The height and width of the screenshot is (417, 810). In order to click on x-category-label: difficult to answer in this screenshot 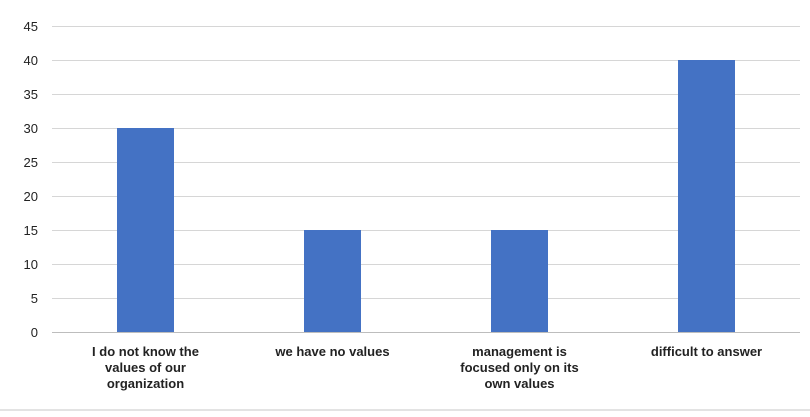, I will do `click(706, 351)`.